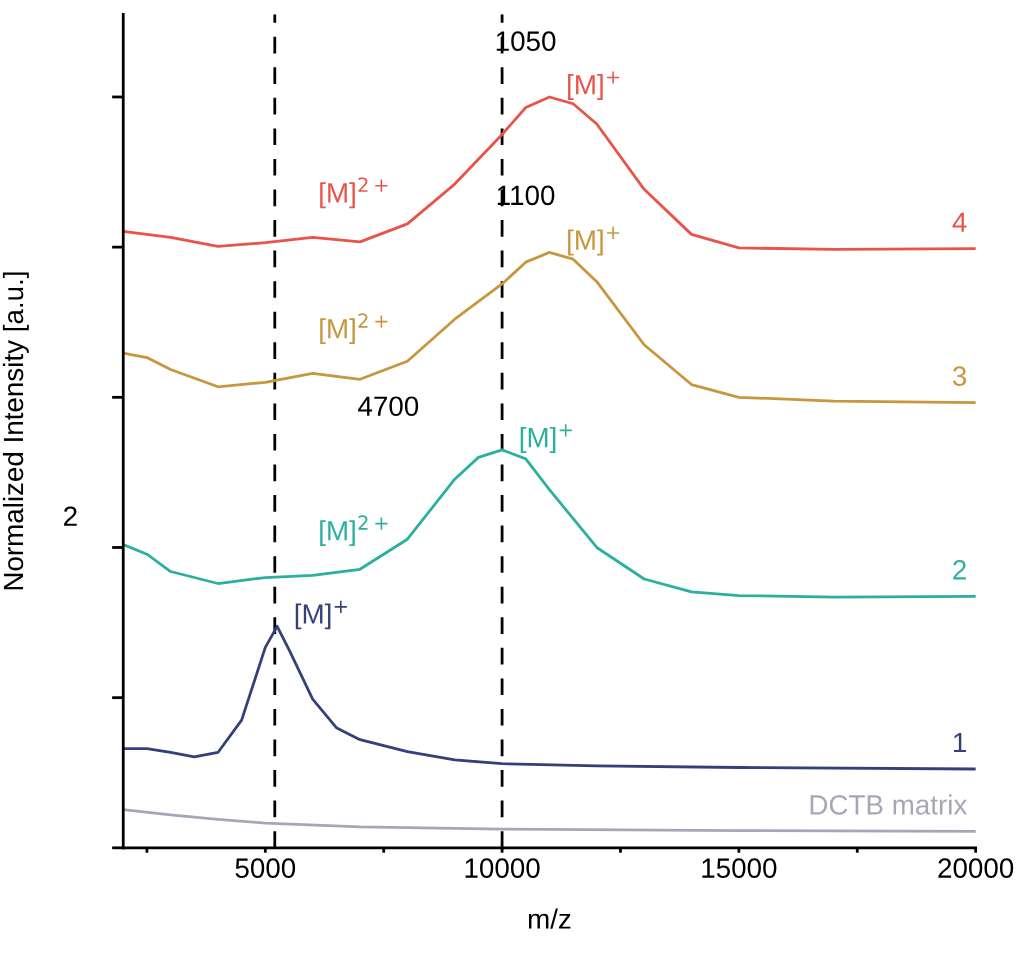 The height and width of the screenshot is (958, 1027). I want to click on annotation: 4700, so click(388, 406).